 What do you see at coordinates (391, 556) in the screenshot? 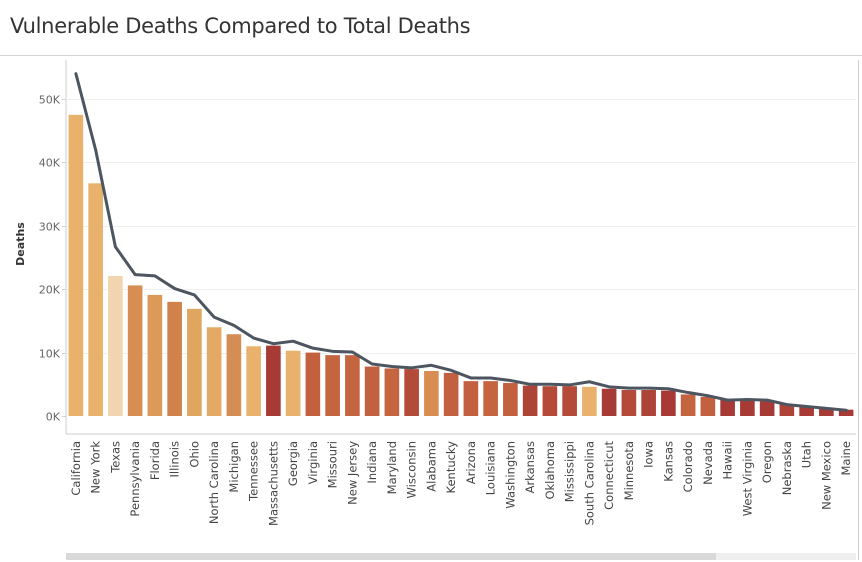
I see `horizontal-scrollbar-thumb` at bounding box center [391, 556].